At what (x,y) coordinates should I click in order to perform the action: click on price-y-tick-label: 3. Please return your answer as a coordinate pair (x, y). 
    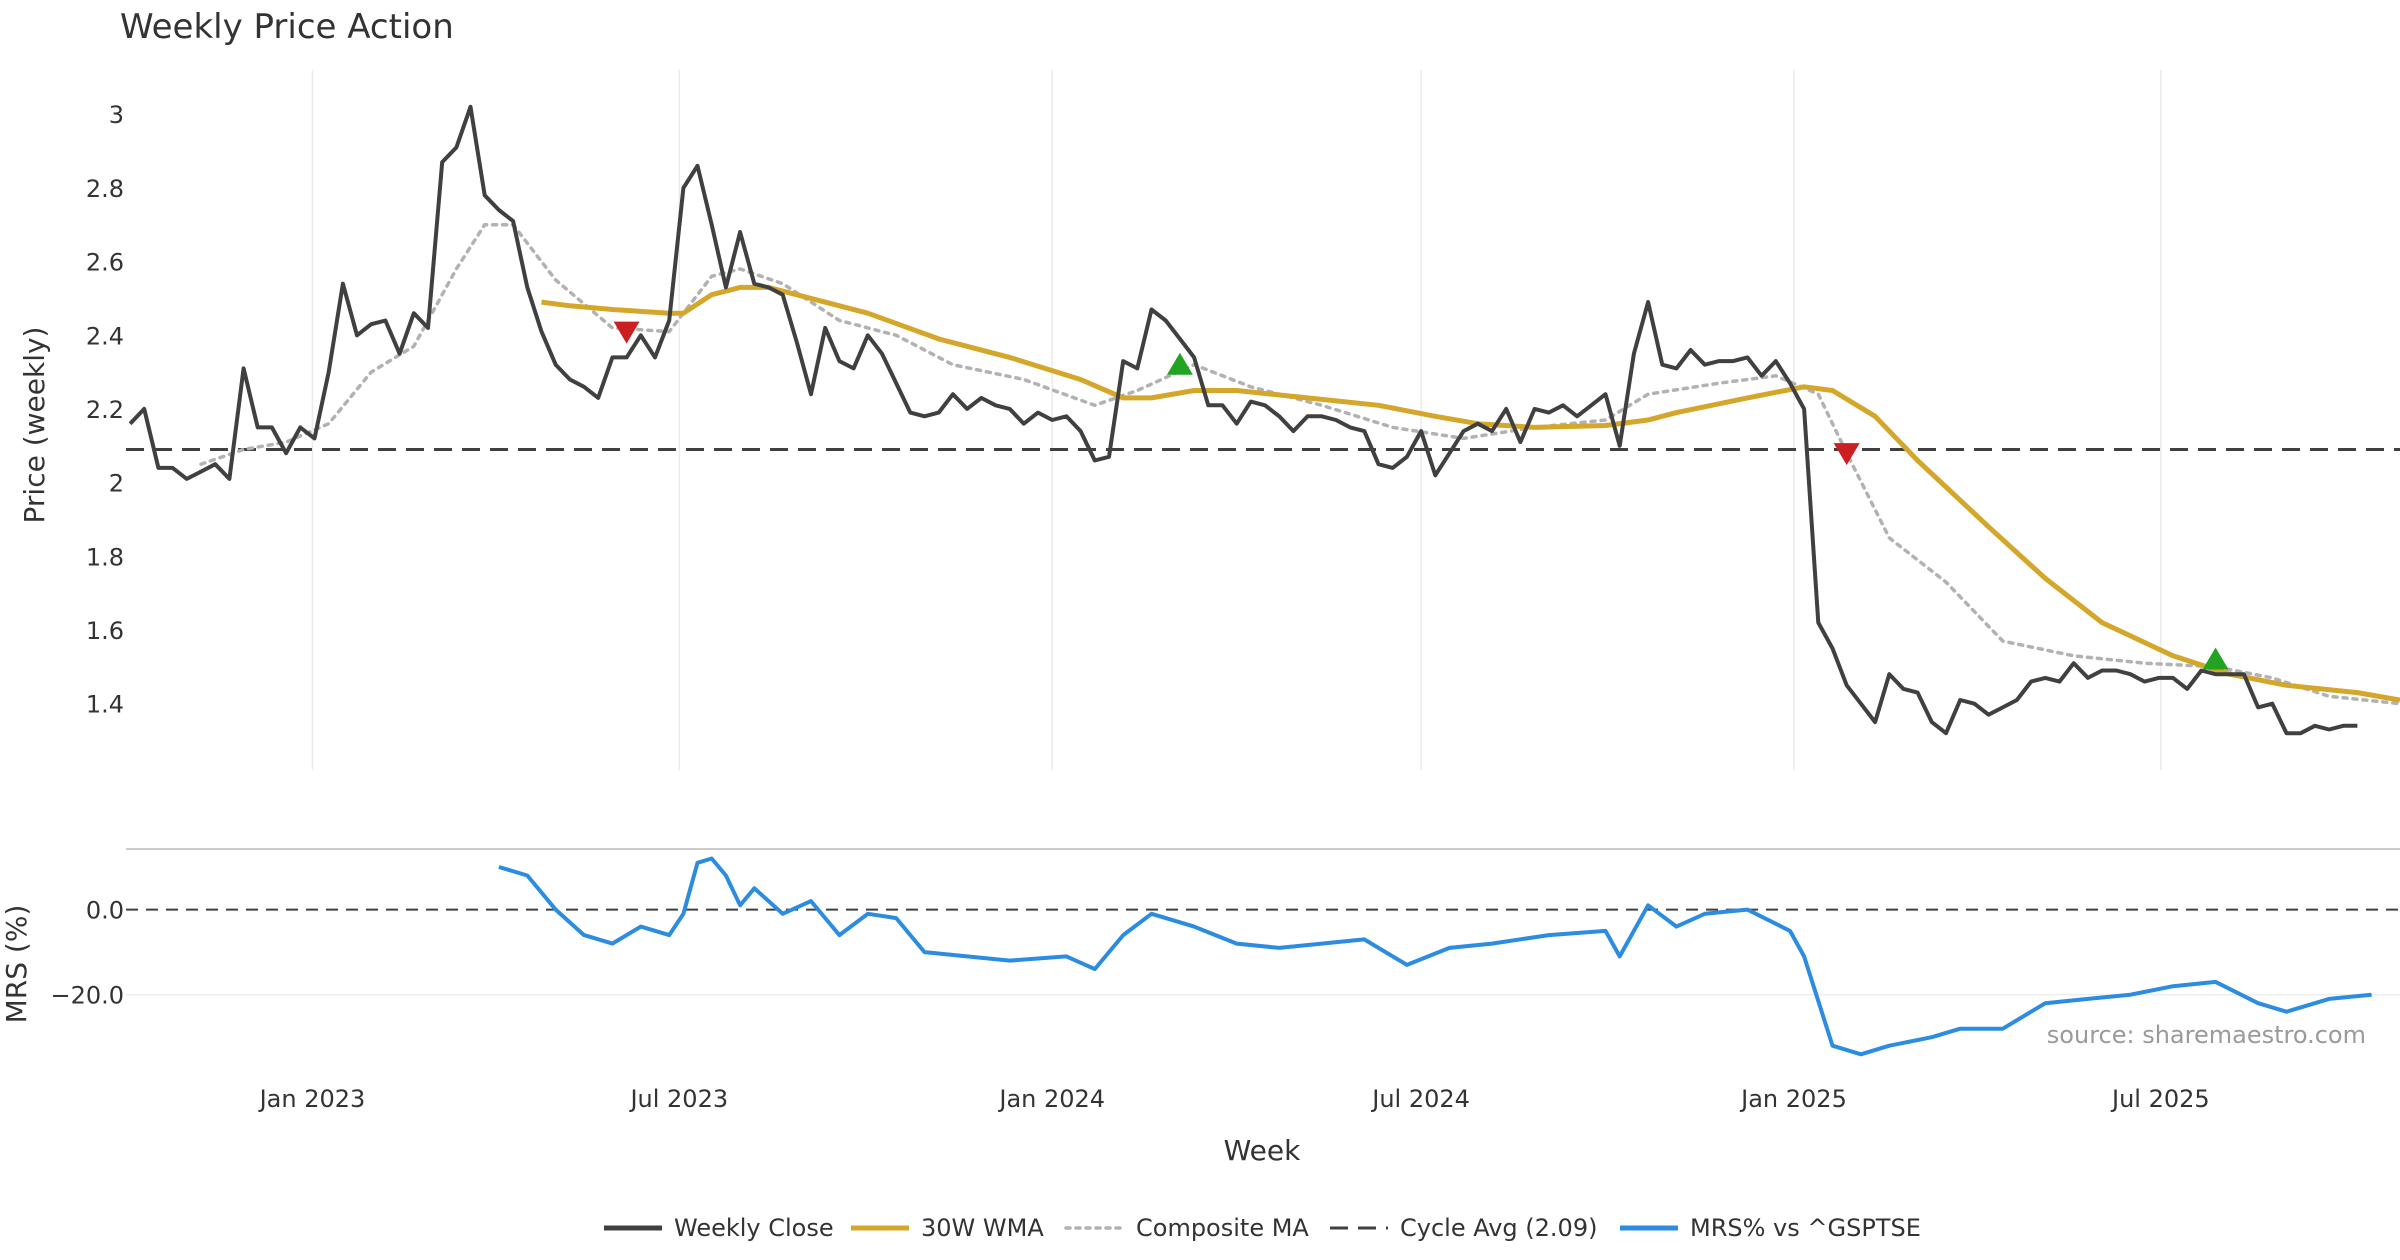
    Looking at the image, I should click on (116, 115).